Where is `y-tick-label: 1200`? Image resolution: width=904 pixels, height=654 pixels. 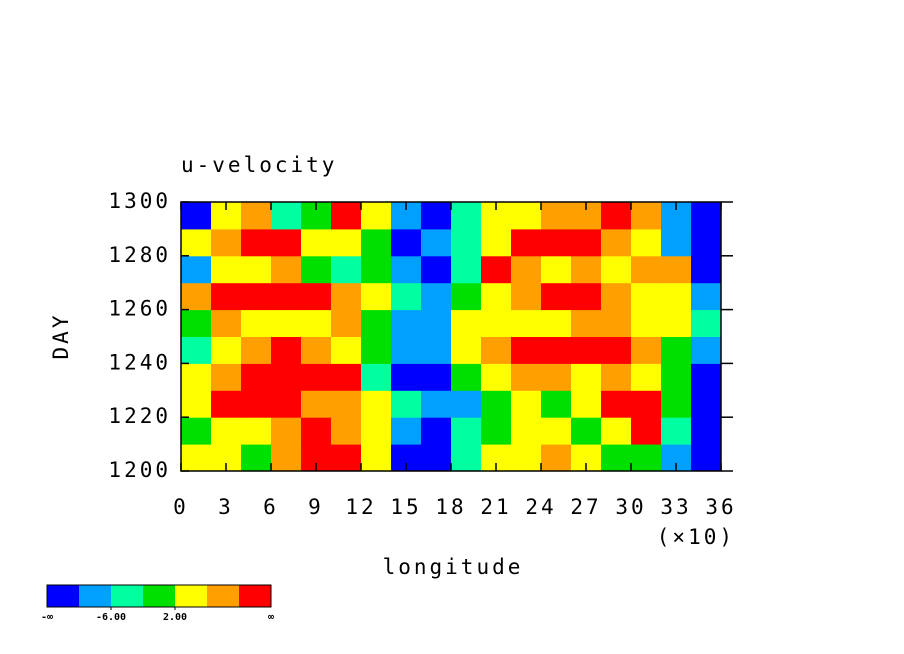 y-tick-label: 1200 is located at coordinates (139, 470).